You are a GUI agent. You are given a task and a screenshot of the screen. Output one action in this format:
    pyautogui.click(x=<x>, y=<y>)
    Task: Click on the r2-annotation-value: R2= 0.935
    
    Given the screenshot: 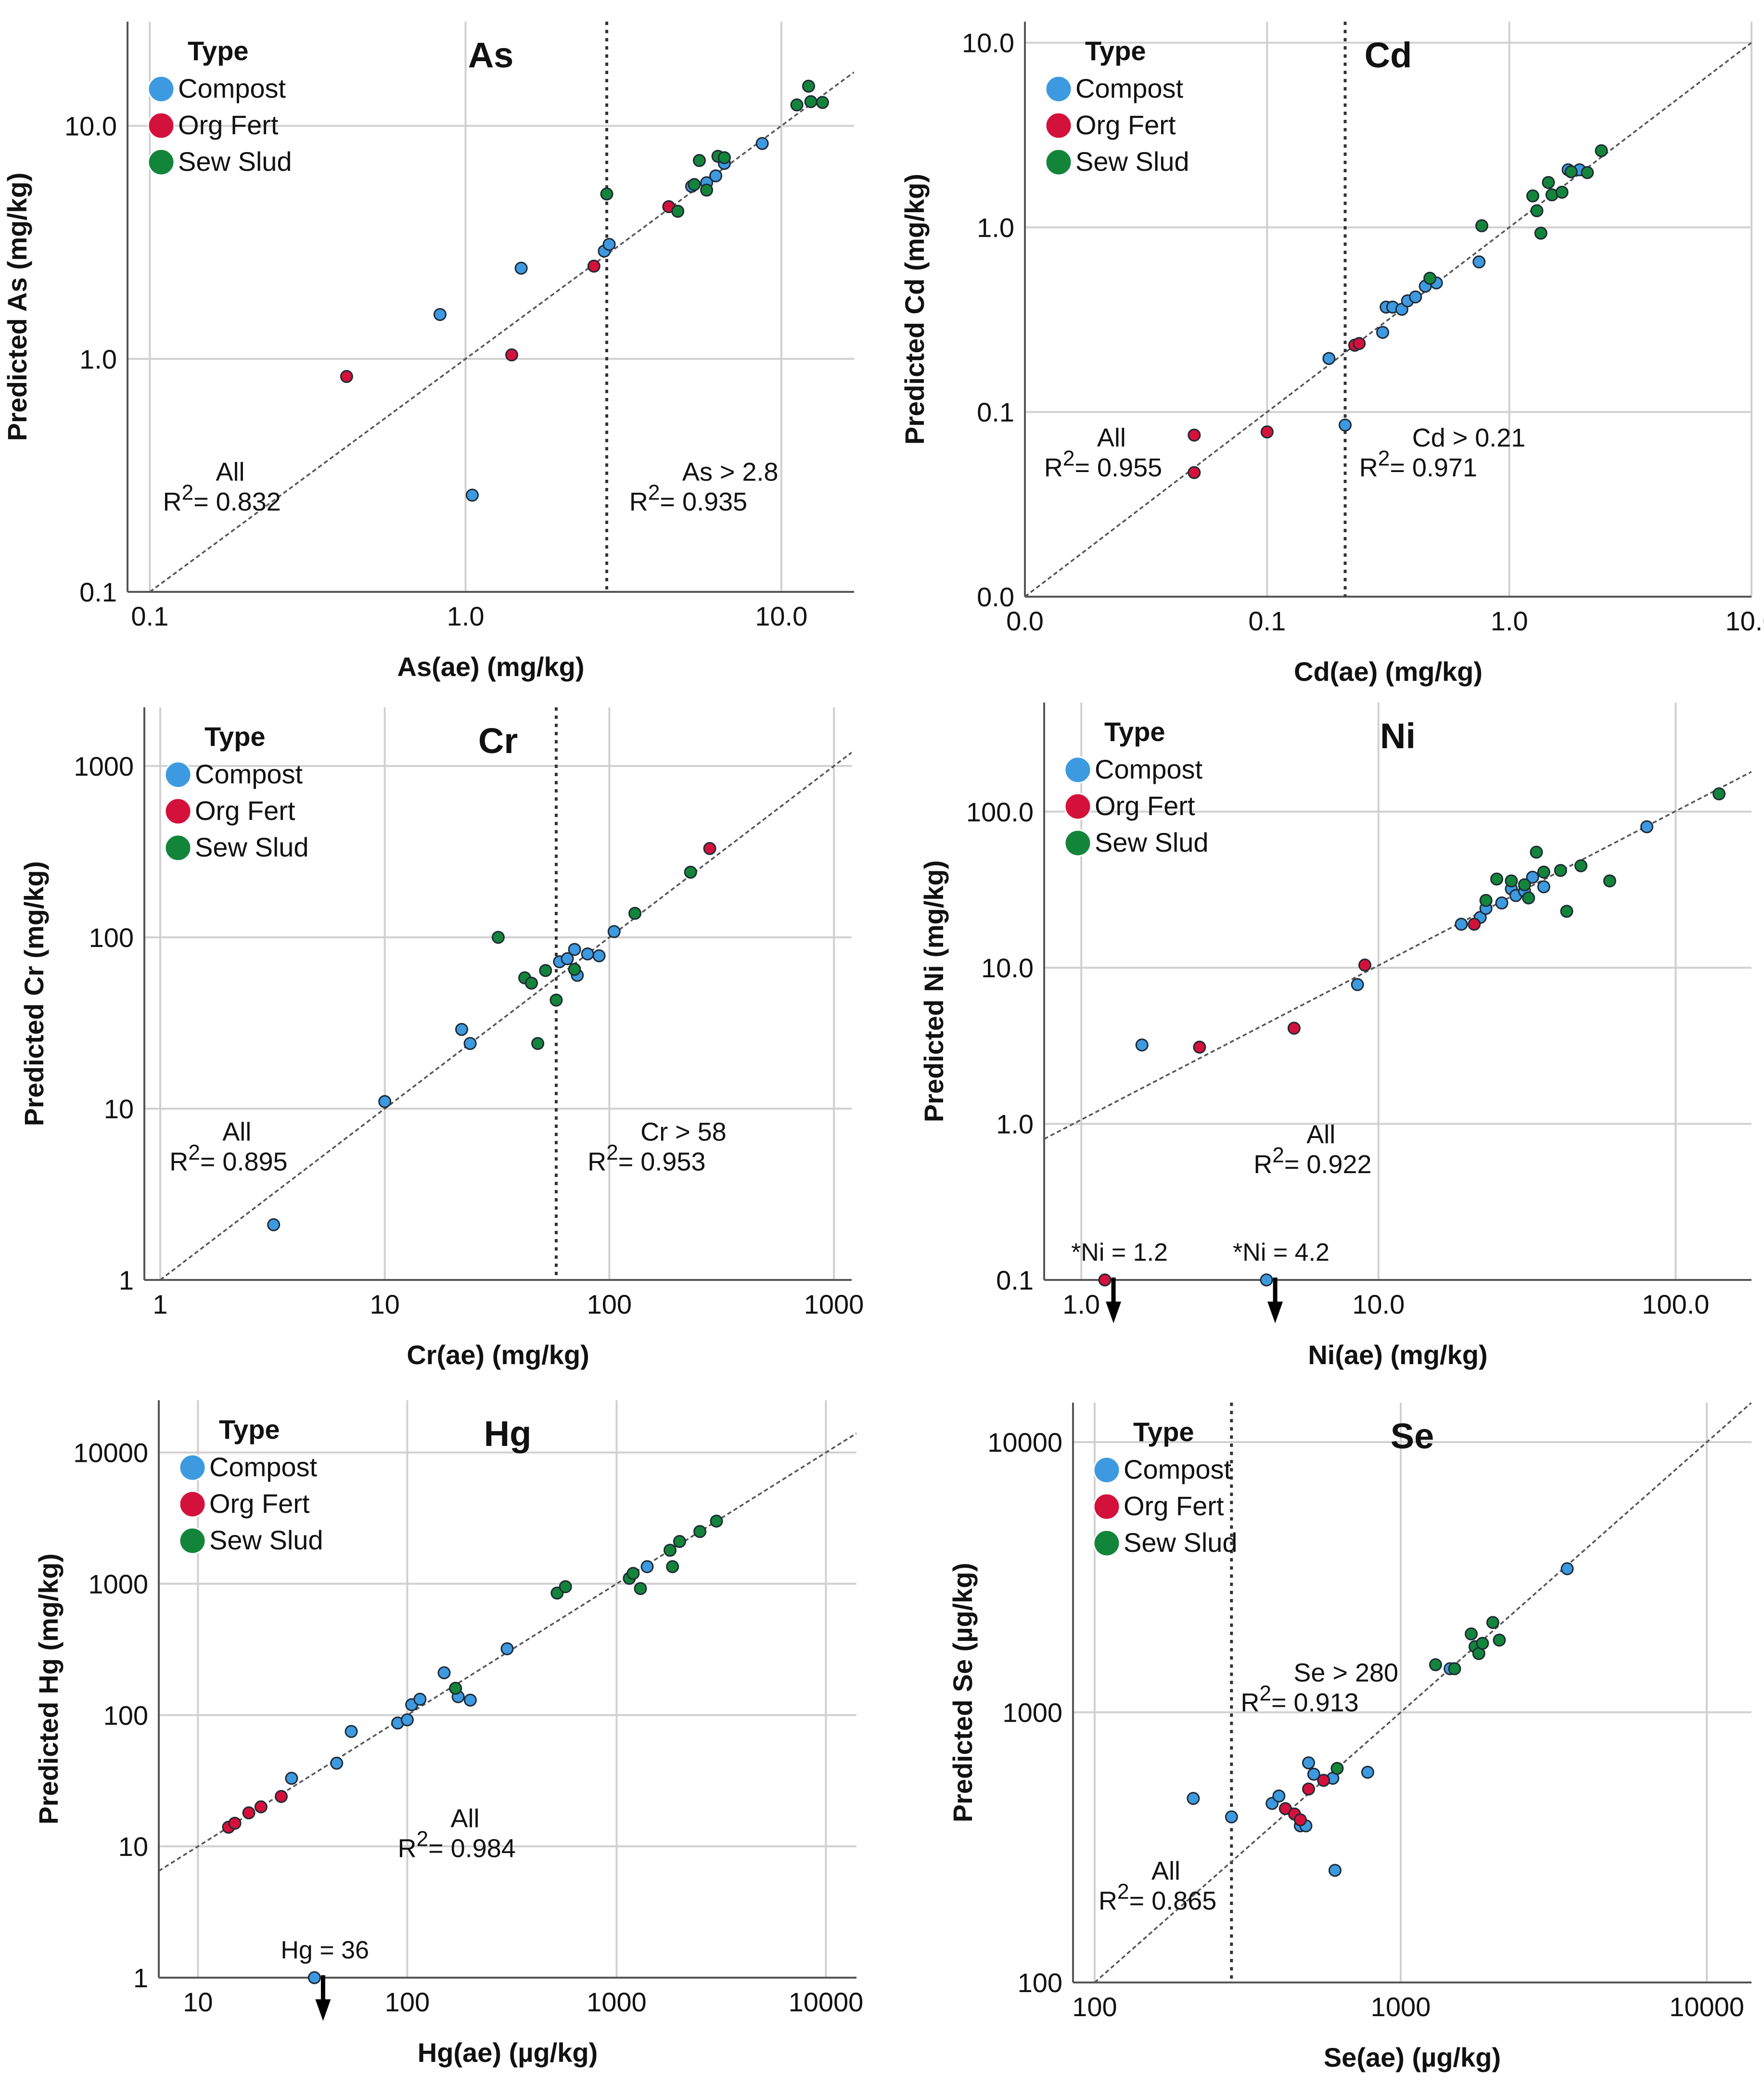 What is the action you would take?
    pyautogui.click(x=688, y=498)
    